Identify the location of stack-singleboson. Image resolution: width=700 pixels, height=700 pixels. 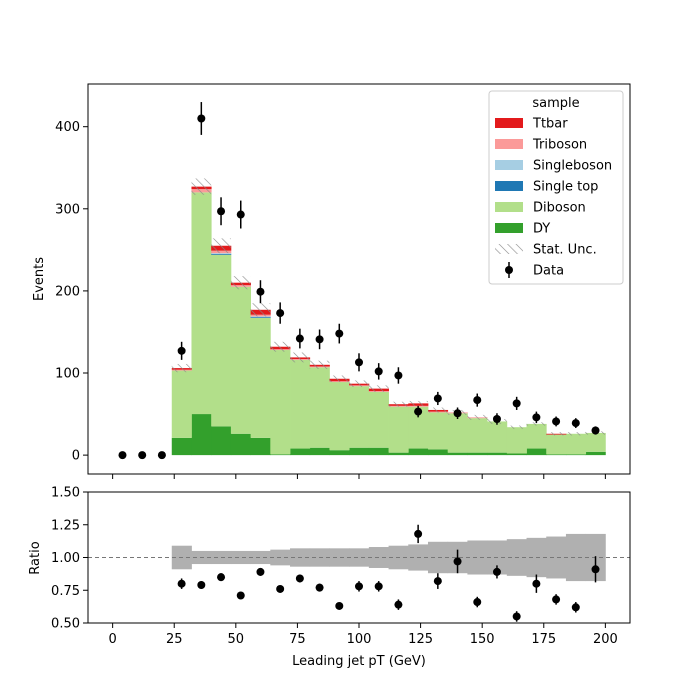
(241, 285).